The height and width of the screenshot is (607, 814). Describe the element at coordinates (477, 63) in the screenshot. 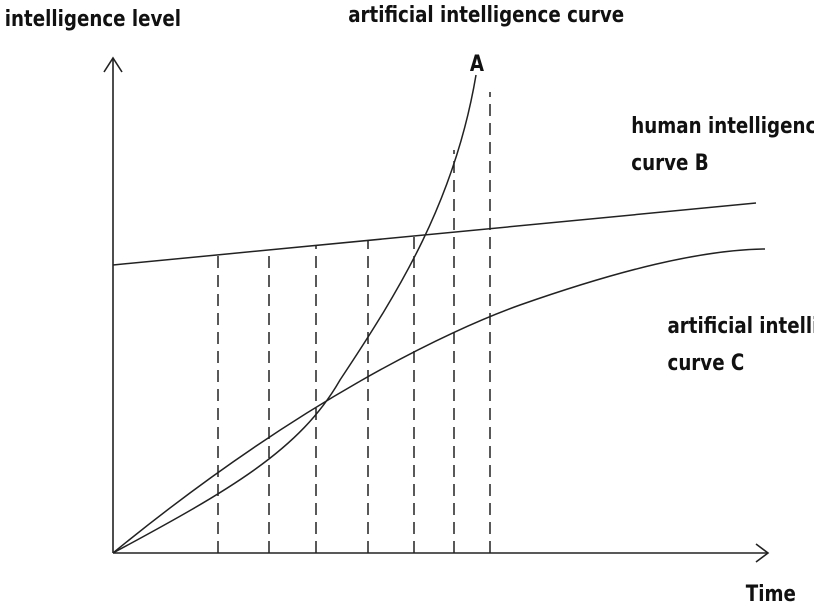

I see `curve-a-label-line2: A` at that location.